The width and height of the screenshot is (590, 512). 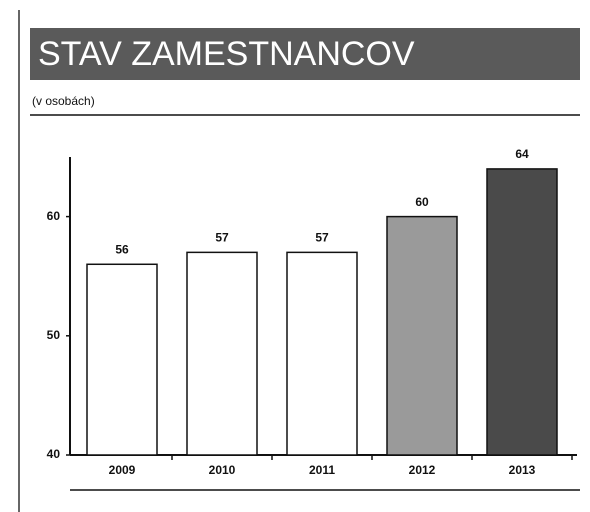 What do you see at coordinates (322, 470) in the screenshot?
I see `x-tick-label: 2011` at bounding box center [322, 470].